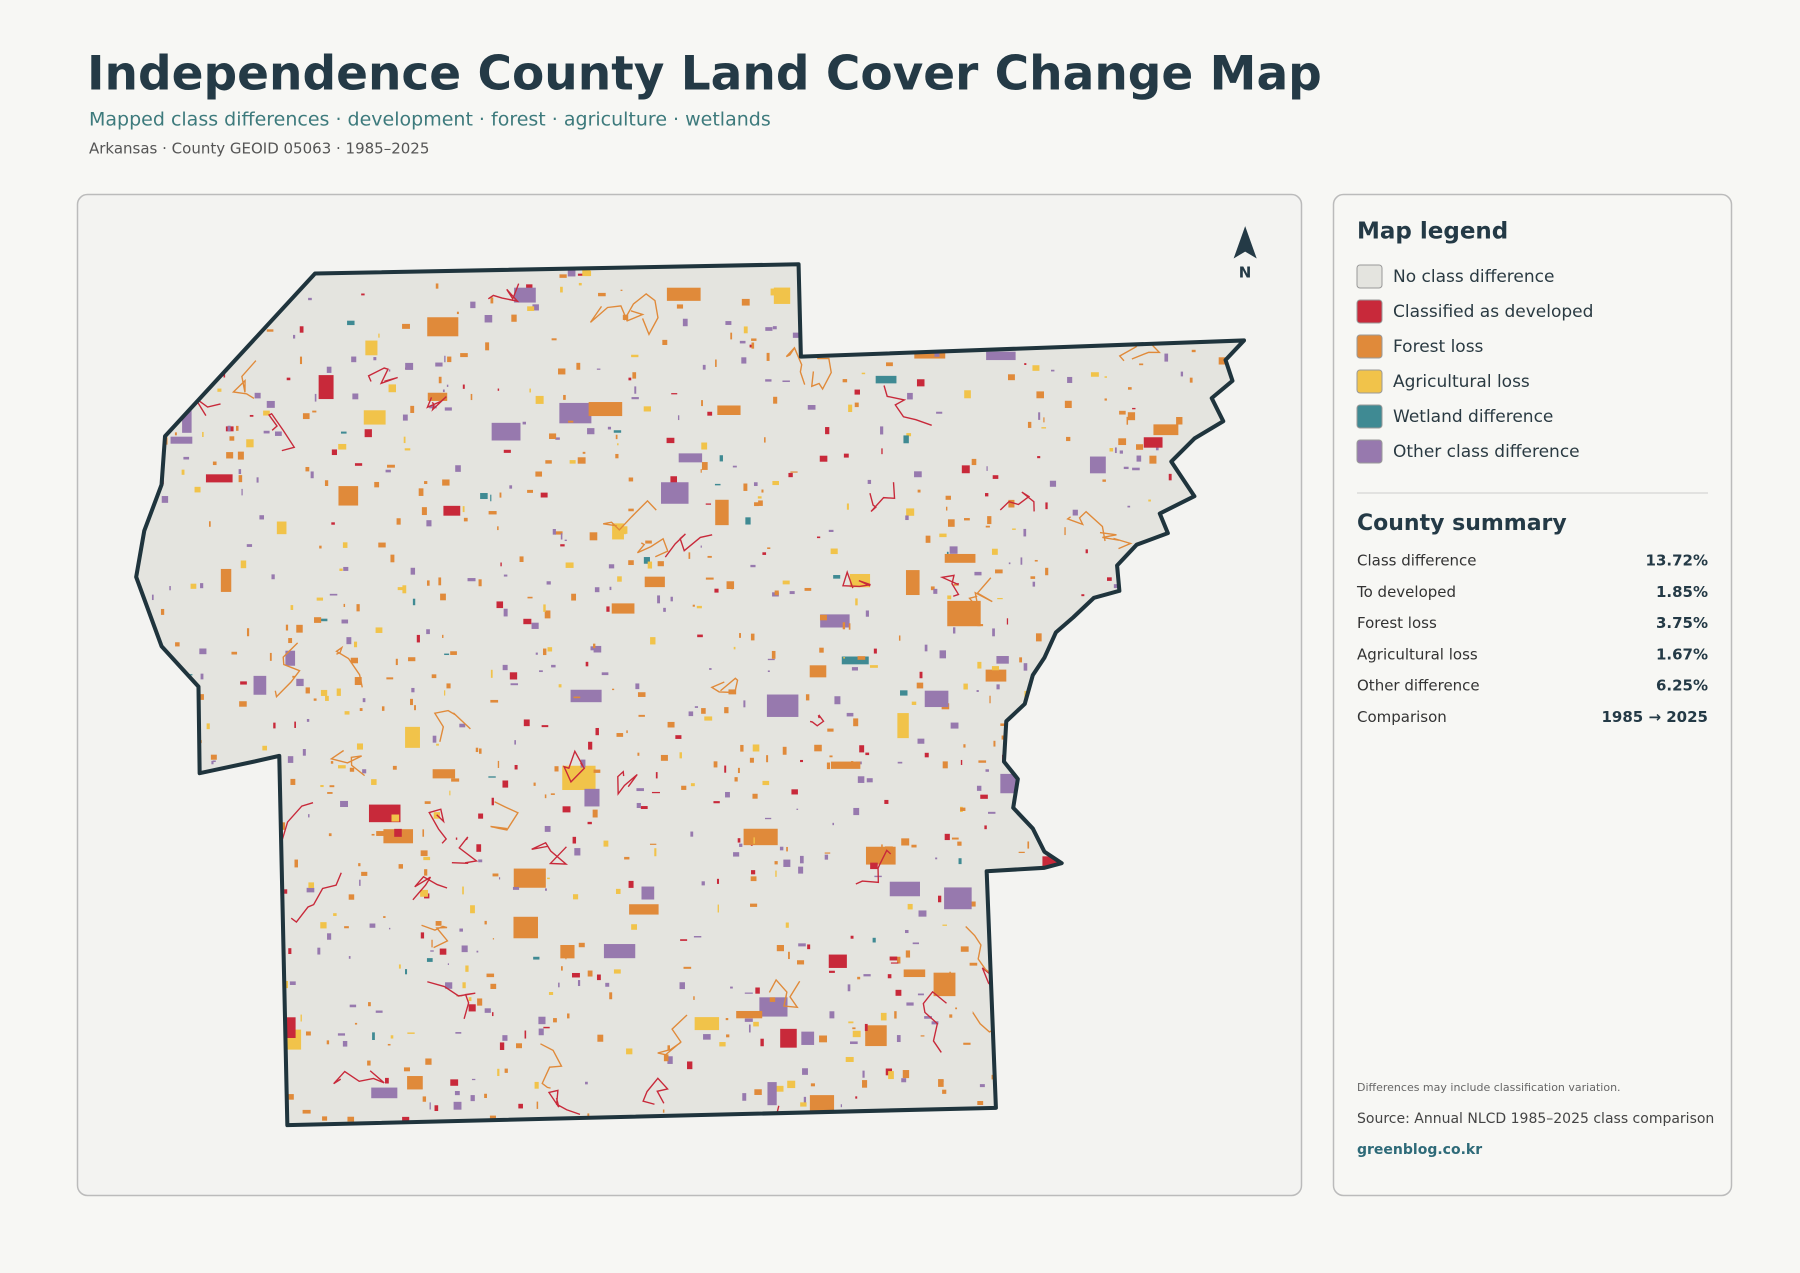 The height and width of the screenshot is (1273, 1800). I want to click on summary-value: 6.25%, so click(1682, 686).